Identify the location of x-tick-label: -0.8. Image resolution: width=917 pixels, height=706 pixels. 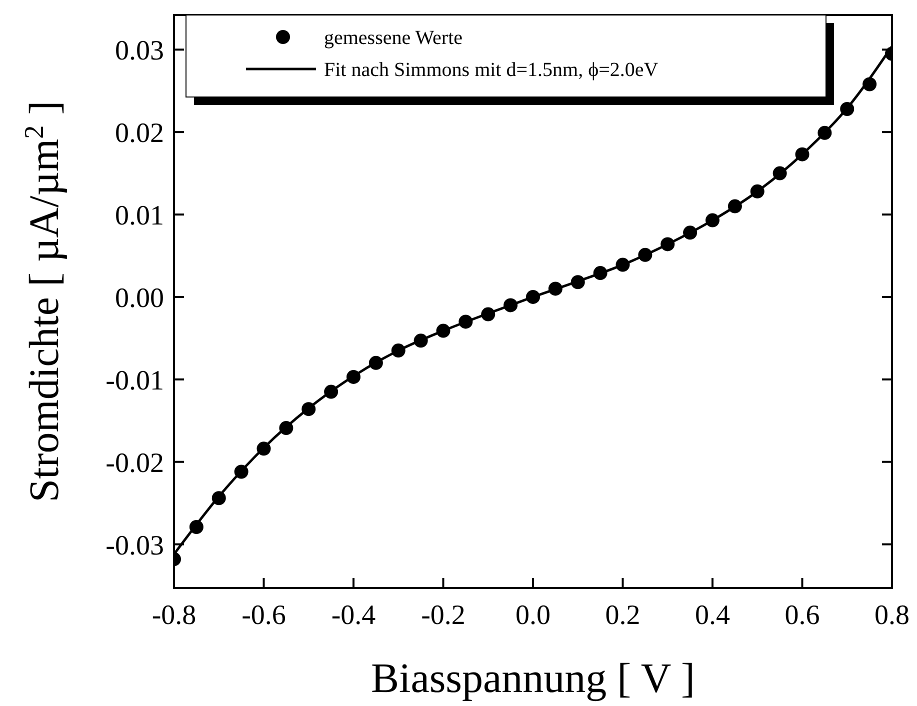
(174, 615).